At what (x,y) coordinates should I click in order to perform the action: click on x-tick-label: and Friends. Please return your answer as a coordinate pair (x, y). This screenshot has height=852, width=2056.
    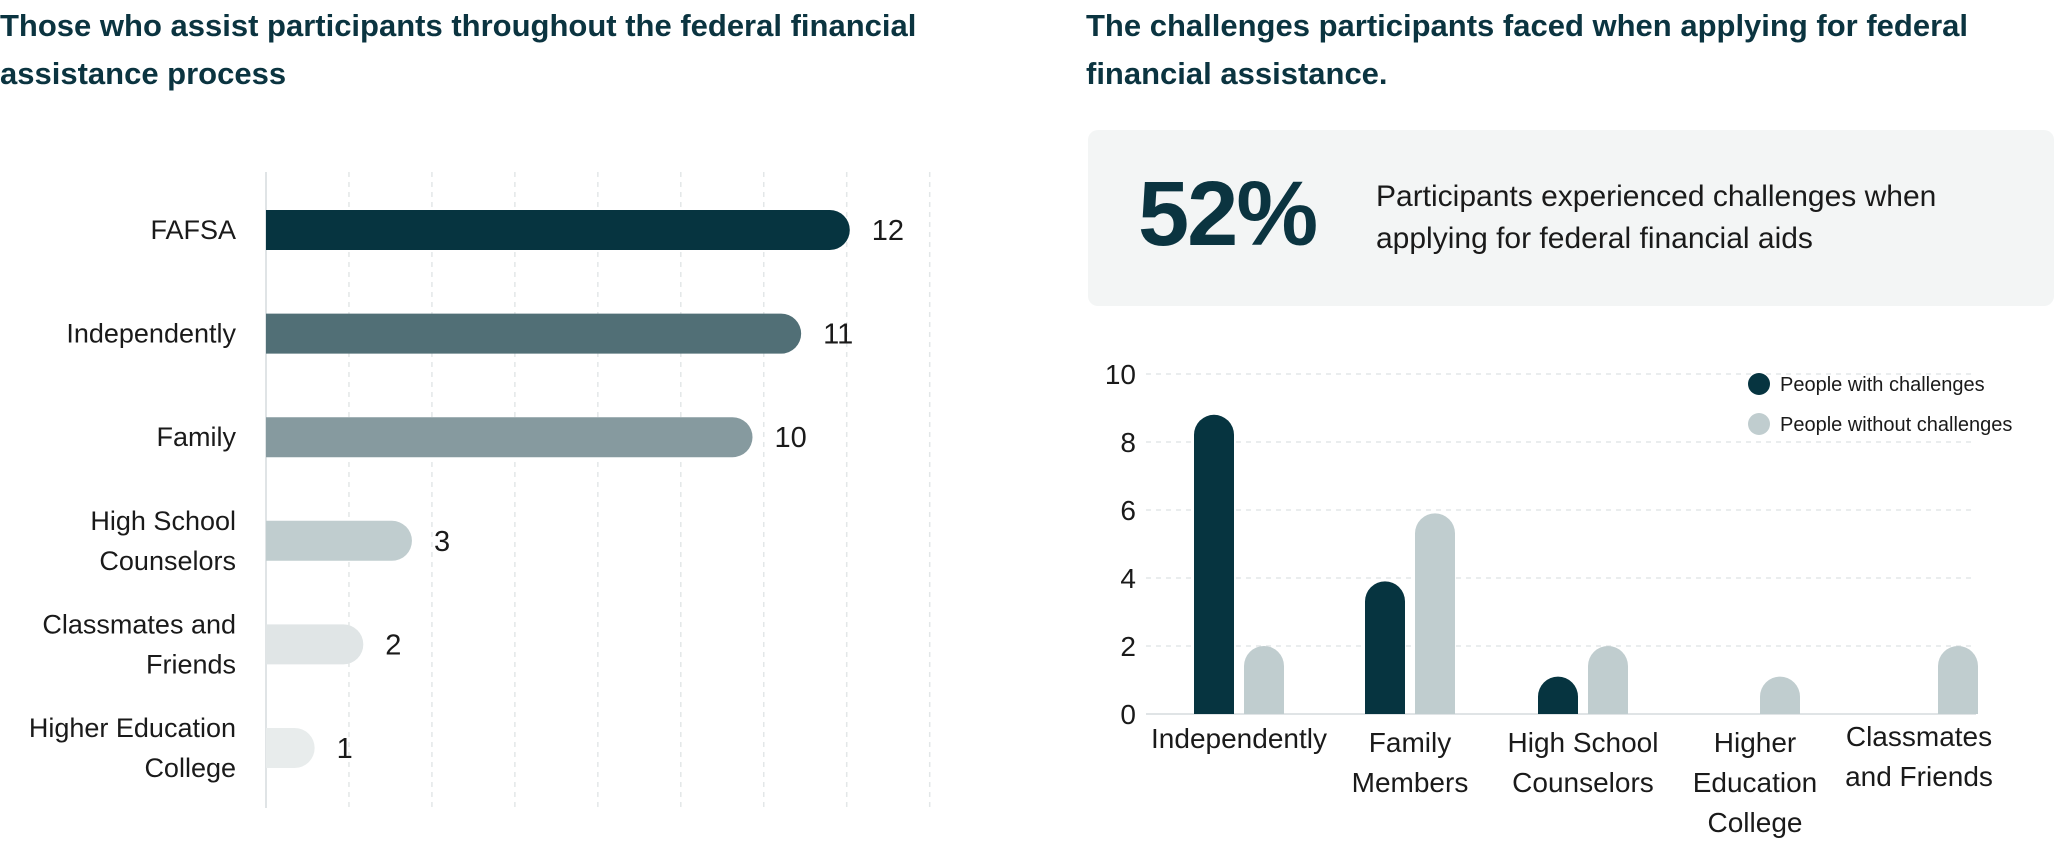
    Looking at the image, I should click on (1919, 776).